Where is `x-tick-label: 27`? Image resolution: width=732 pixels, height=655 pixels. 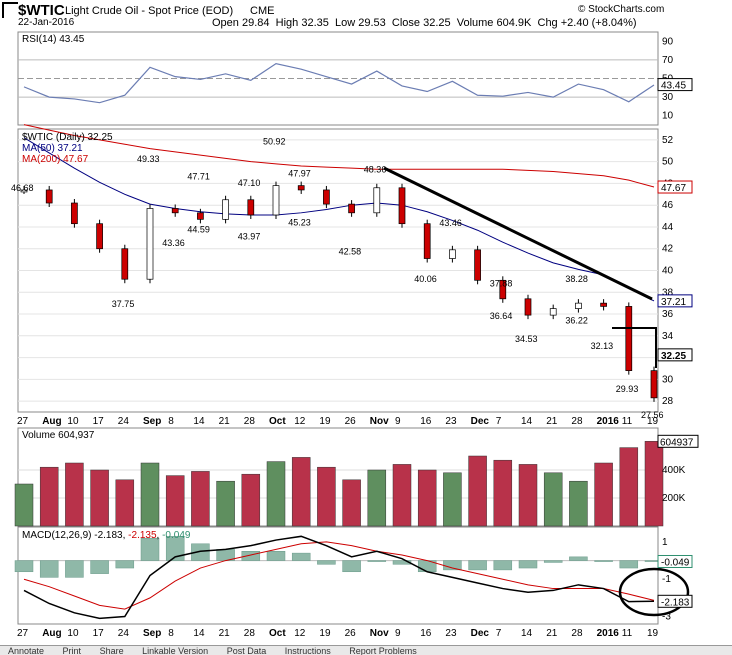 x-tick-label: 27 is located at coordinates (23, 421).